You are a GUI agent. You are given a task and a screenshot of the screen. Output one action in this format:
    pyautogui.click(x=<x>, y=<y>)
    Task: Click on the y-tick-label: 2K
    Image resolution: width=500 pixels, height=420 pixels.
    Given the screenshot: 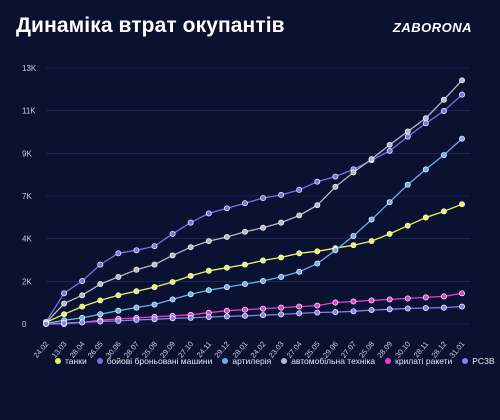 What is the action you would take?
    pyautogui.click(x=27, y=281)
    